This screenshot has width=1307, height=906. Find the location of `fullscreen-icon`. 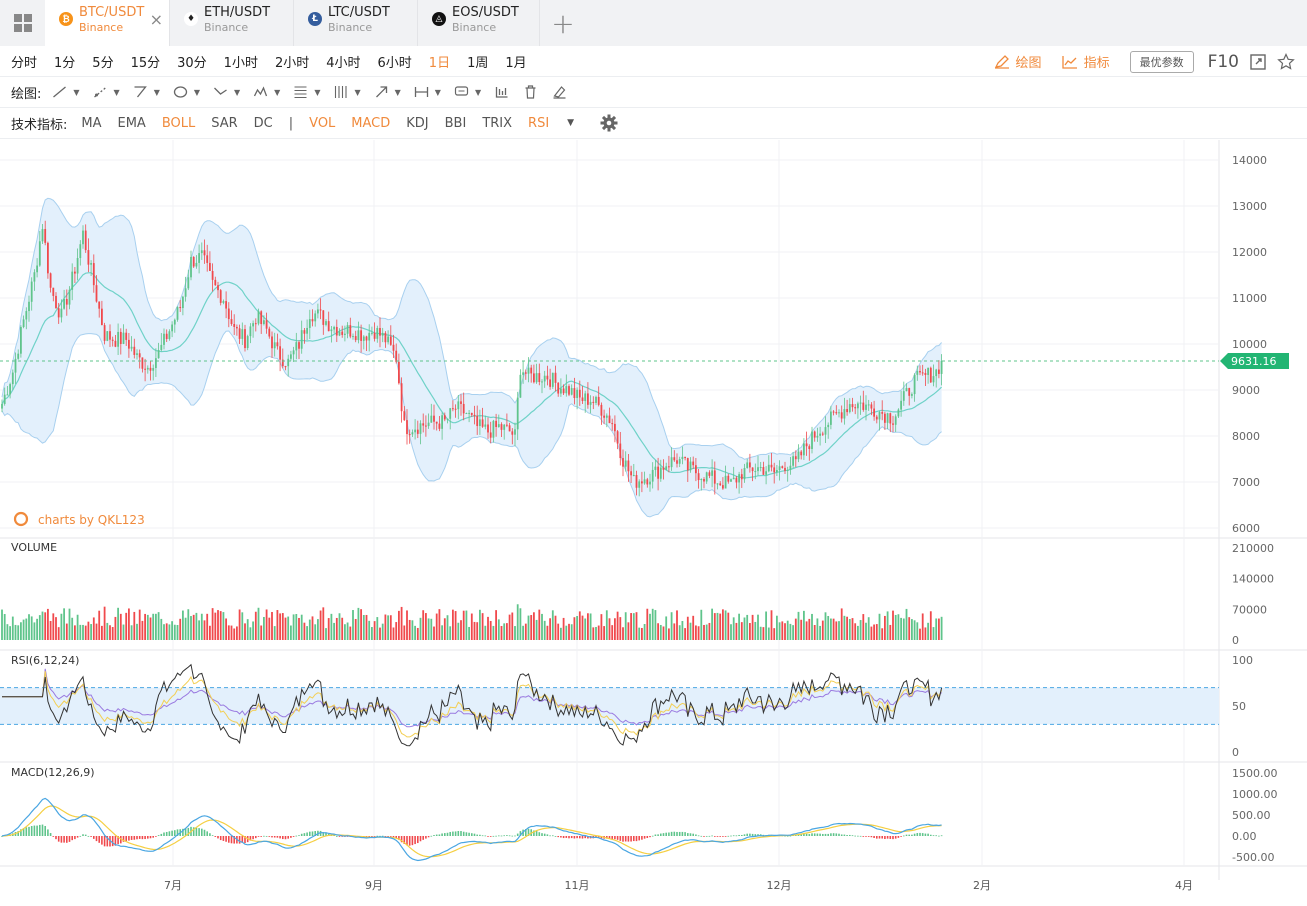

fullscreen-icon is located at coordinates (1258, 62).